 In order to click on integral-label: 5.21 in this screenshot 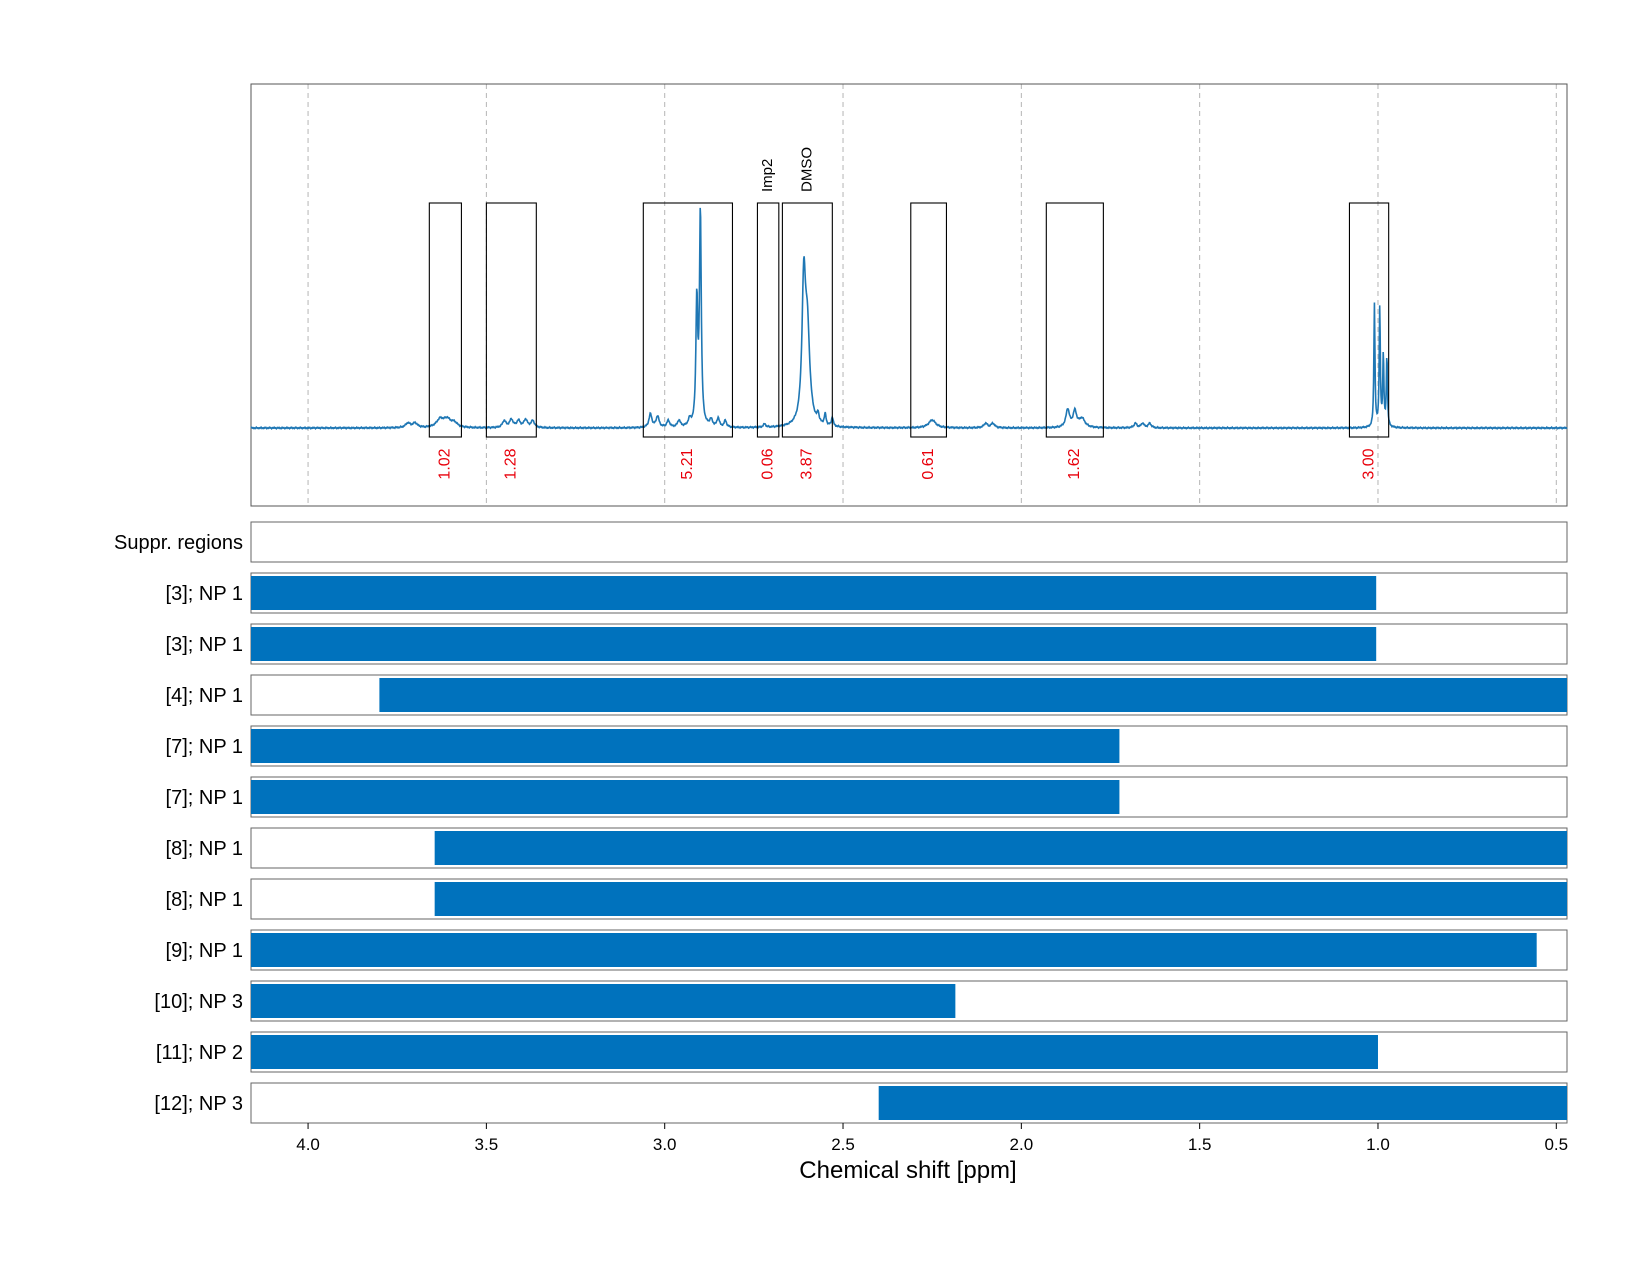, I will do `click(687, 463)`.